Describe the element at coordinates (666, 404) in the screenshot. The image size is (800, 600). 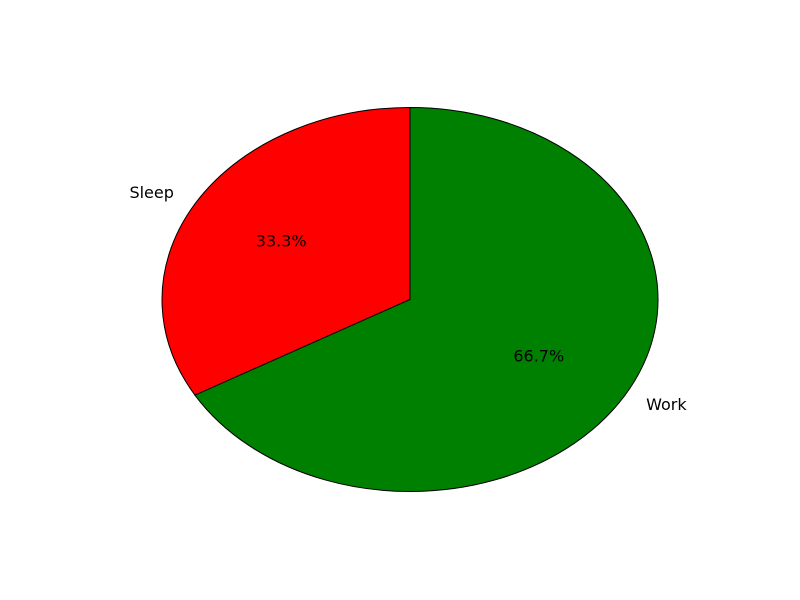
I see `slice-label-work: Work` at that location.